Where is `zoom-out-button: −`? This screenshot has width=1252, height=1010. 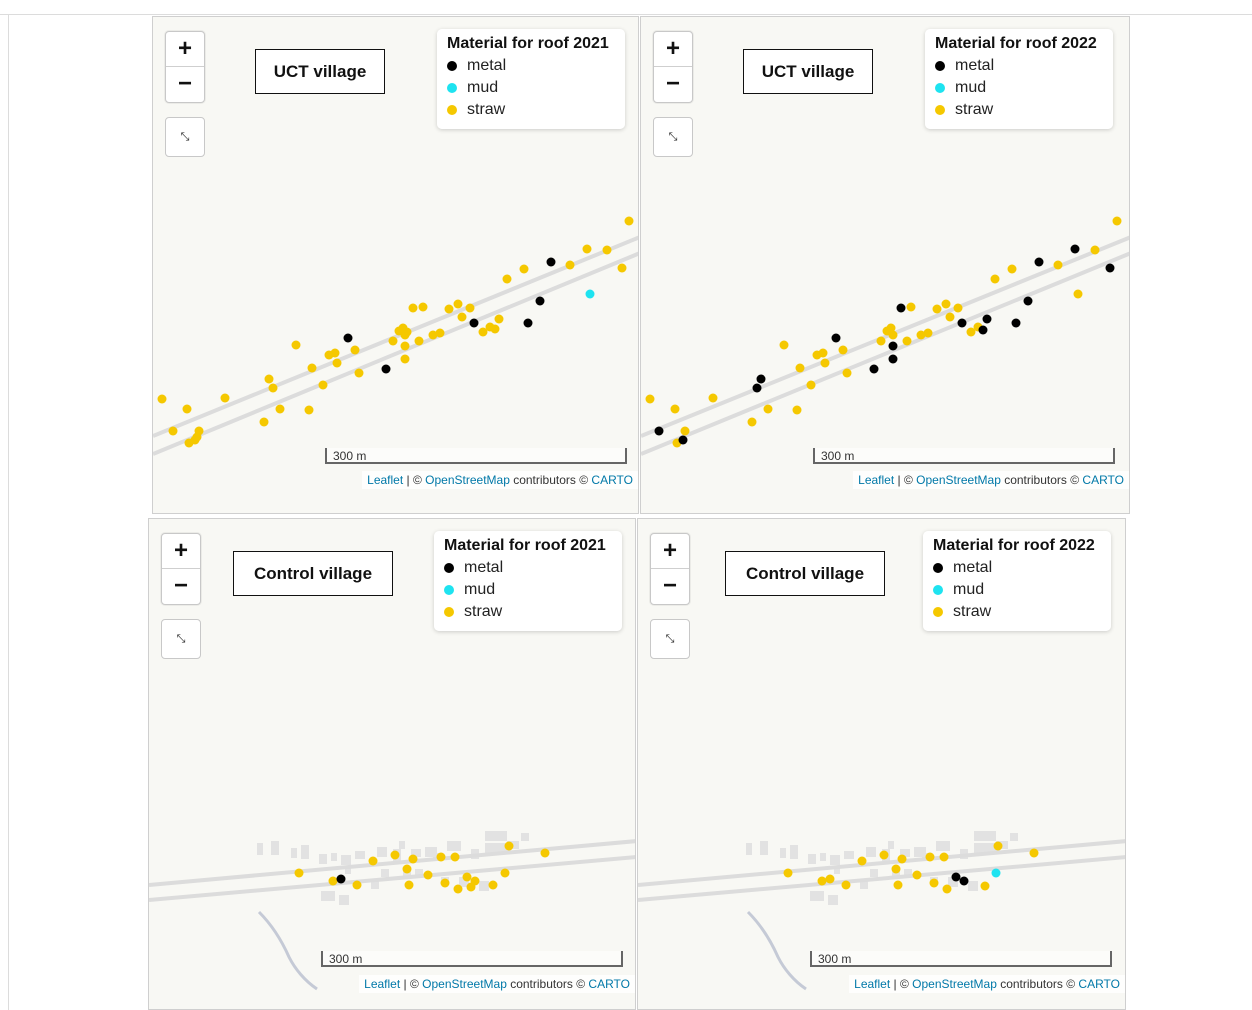
zoom-out-button: − is located at coordinates (184, 83).